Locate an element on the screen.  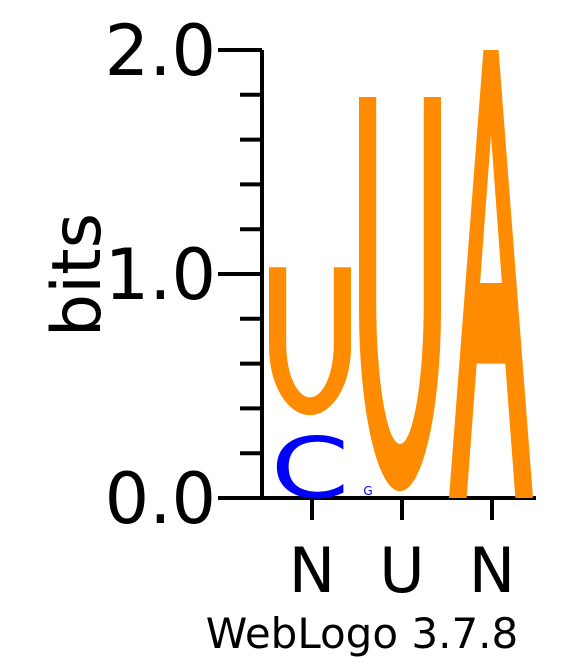
position-label: U is located at coordinates (401, 570).